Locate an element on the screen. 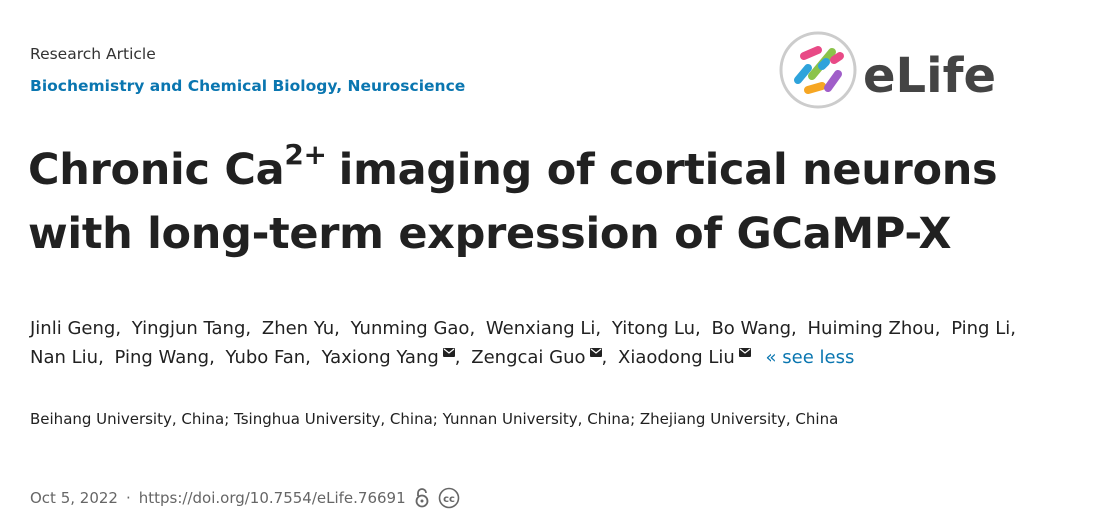 This screenshot has width=1098, height=516. logo-mark is located at coordinates (819, 70).